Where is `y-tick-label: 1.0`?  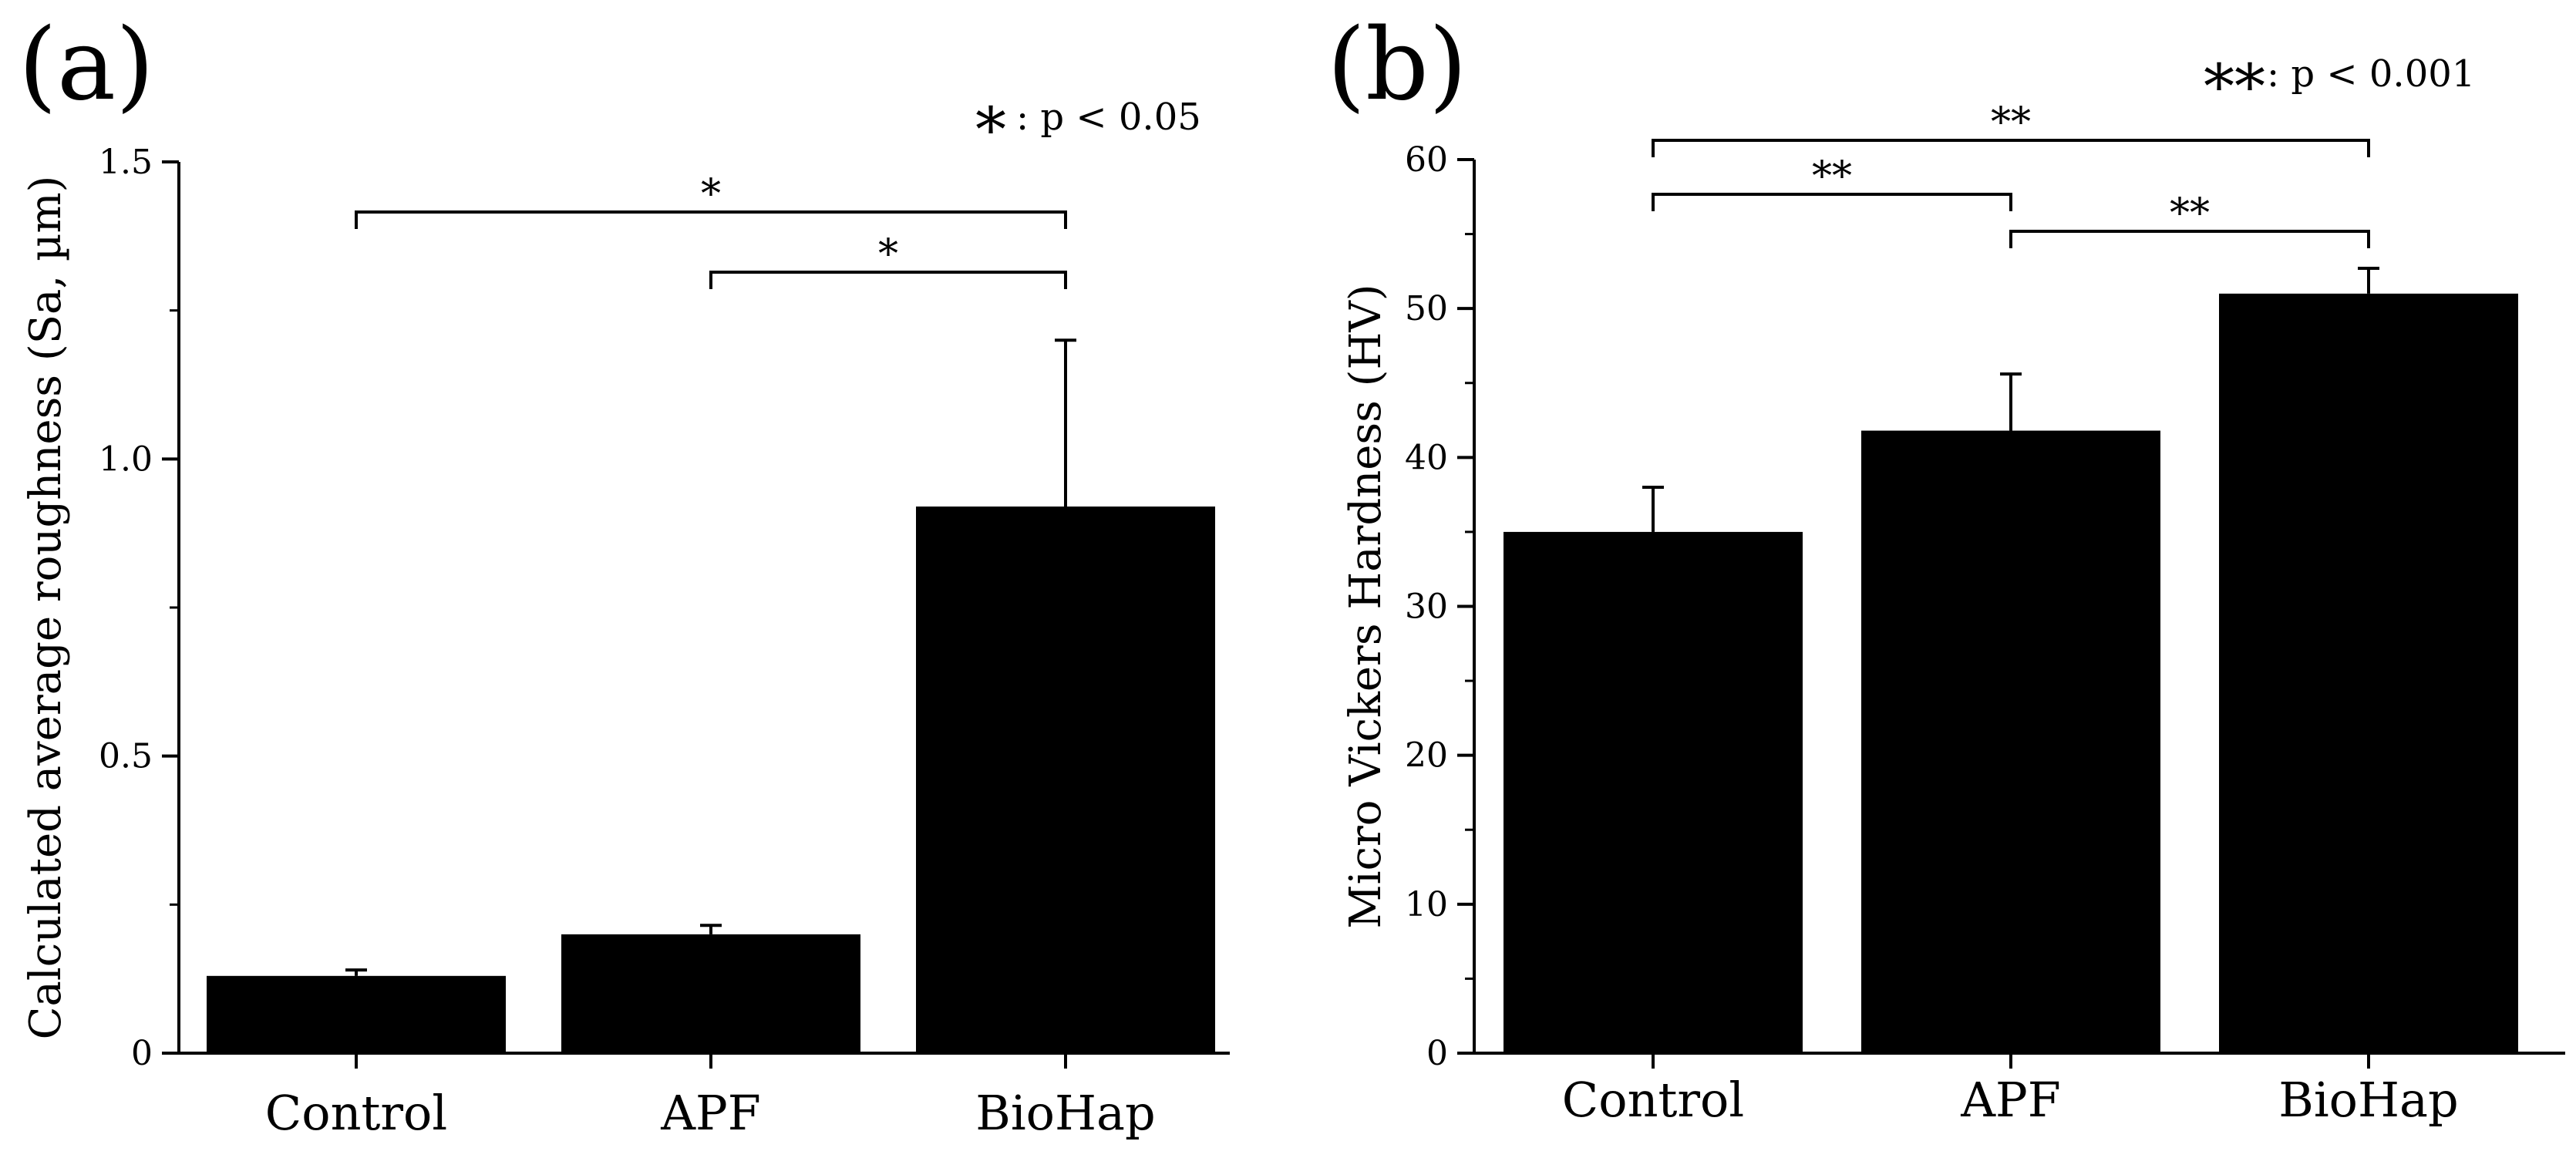
y-tick-label: 1.0 is located at coordinates (126, 459).